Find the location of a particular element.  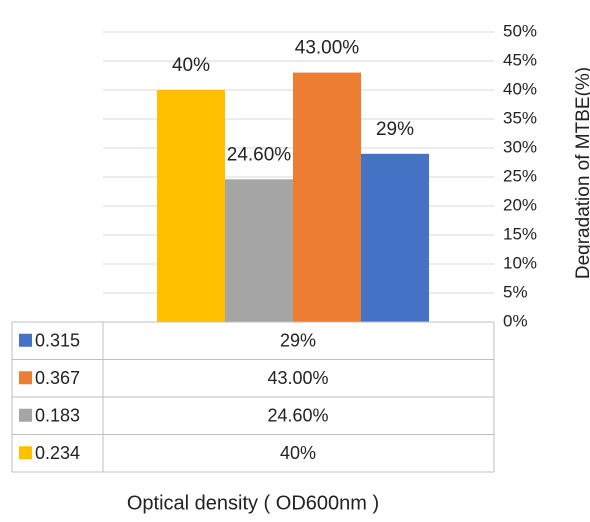

table-row-key: 0.315 is located at coordinates (57, 341).